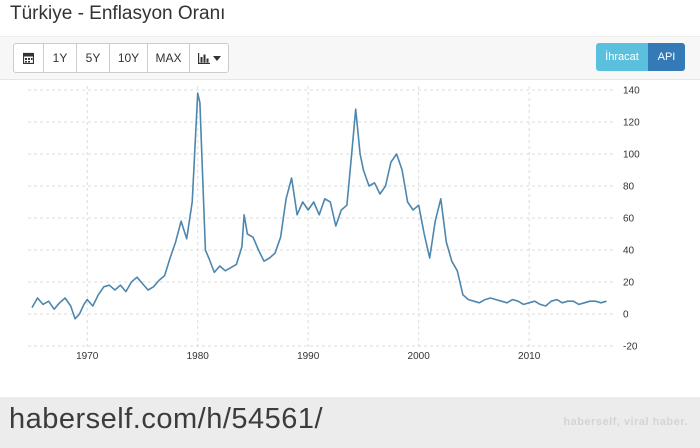 The height and width of the screenshot is (448, 700). I want to click on range-10y-button: 10Y, so click(129, 58).